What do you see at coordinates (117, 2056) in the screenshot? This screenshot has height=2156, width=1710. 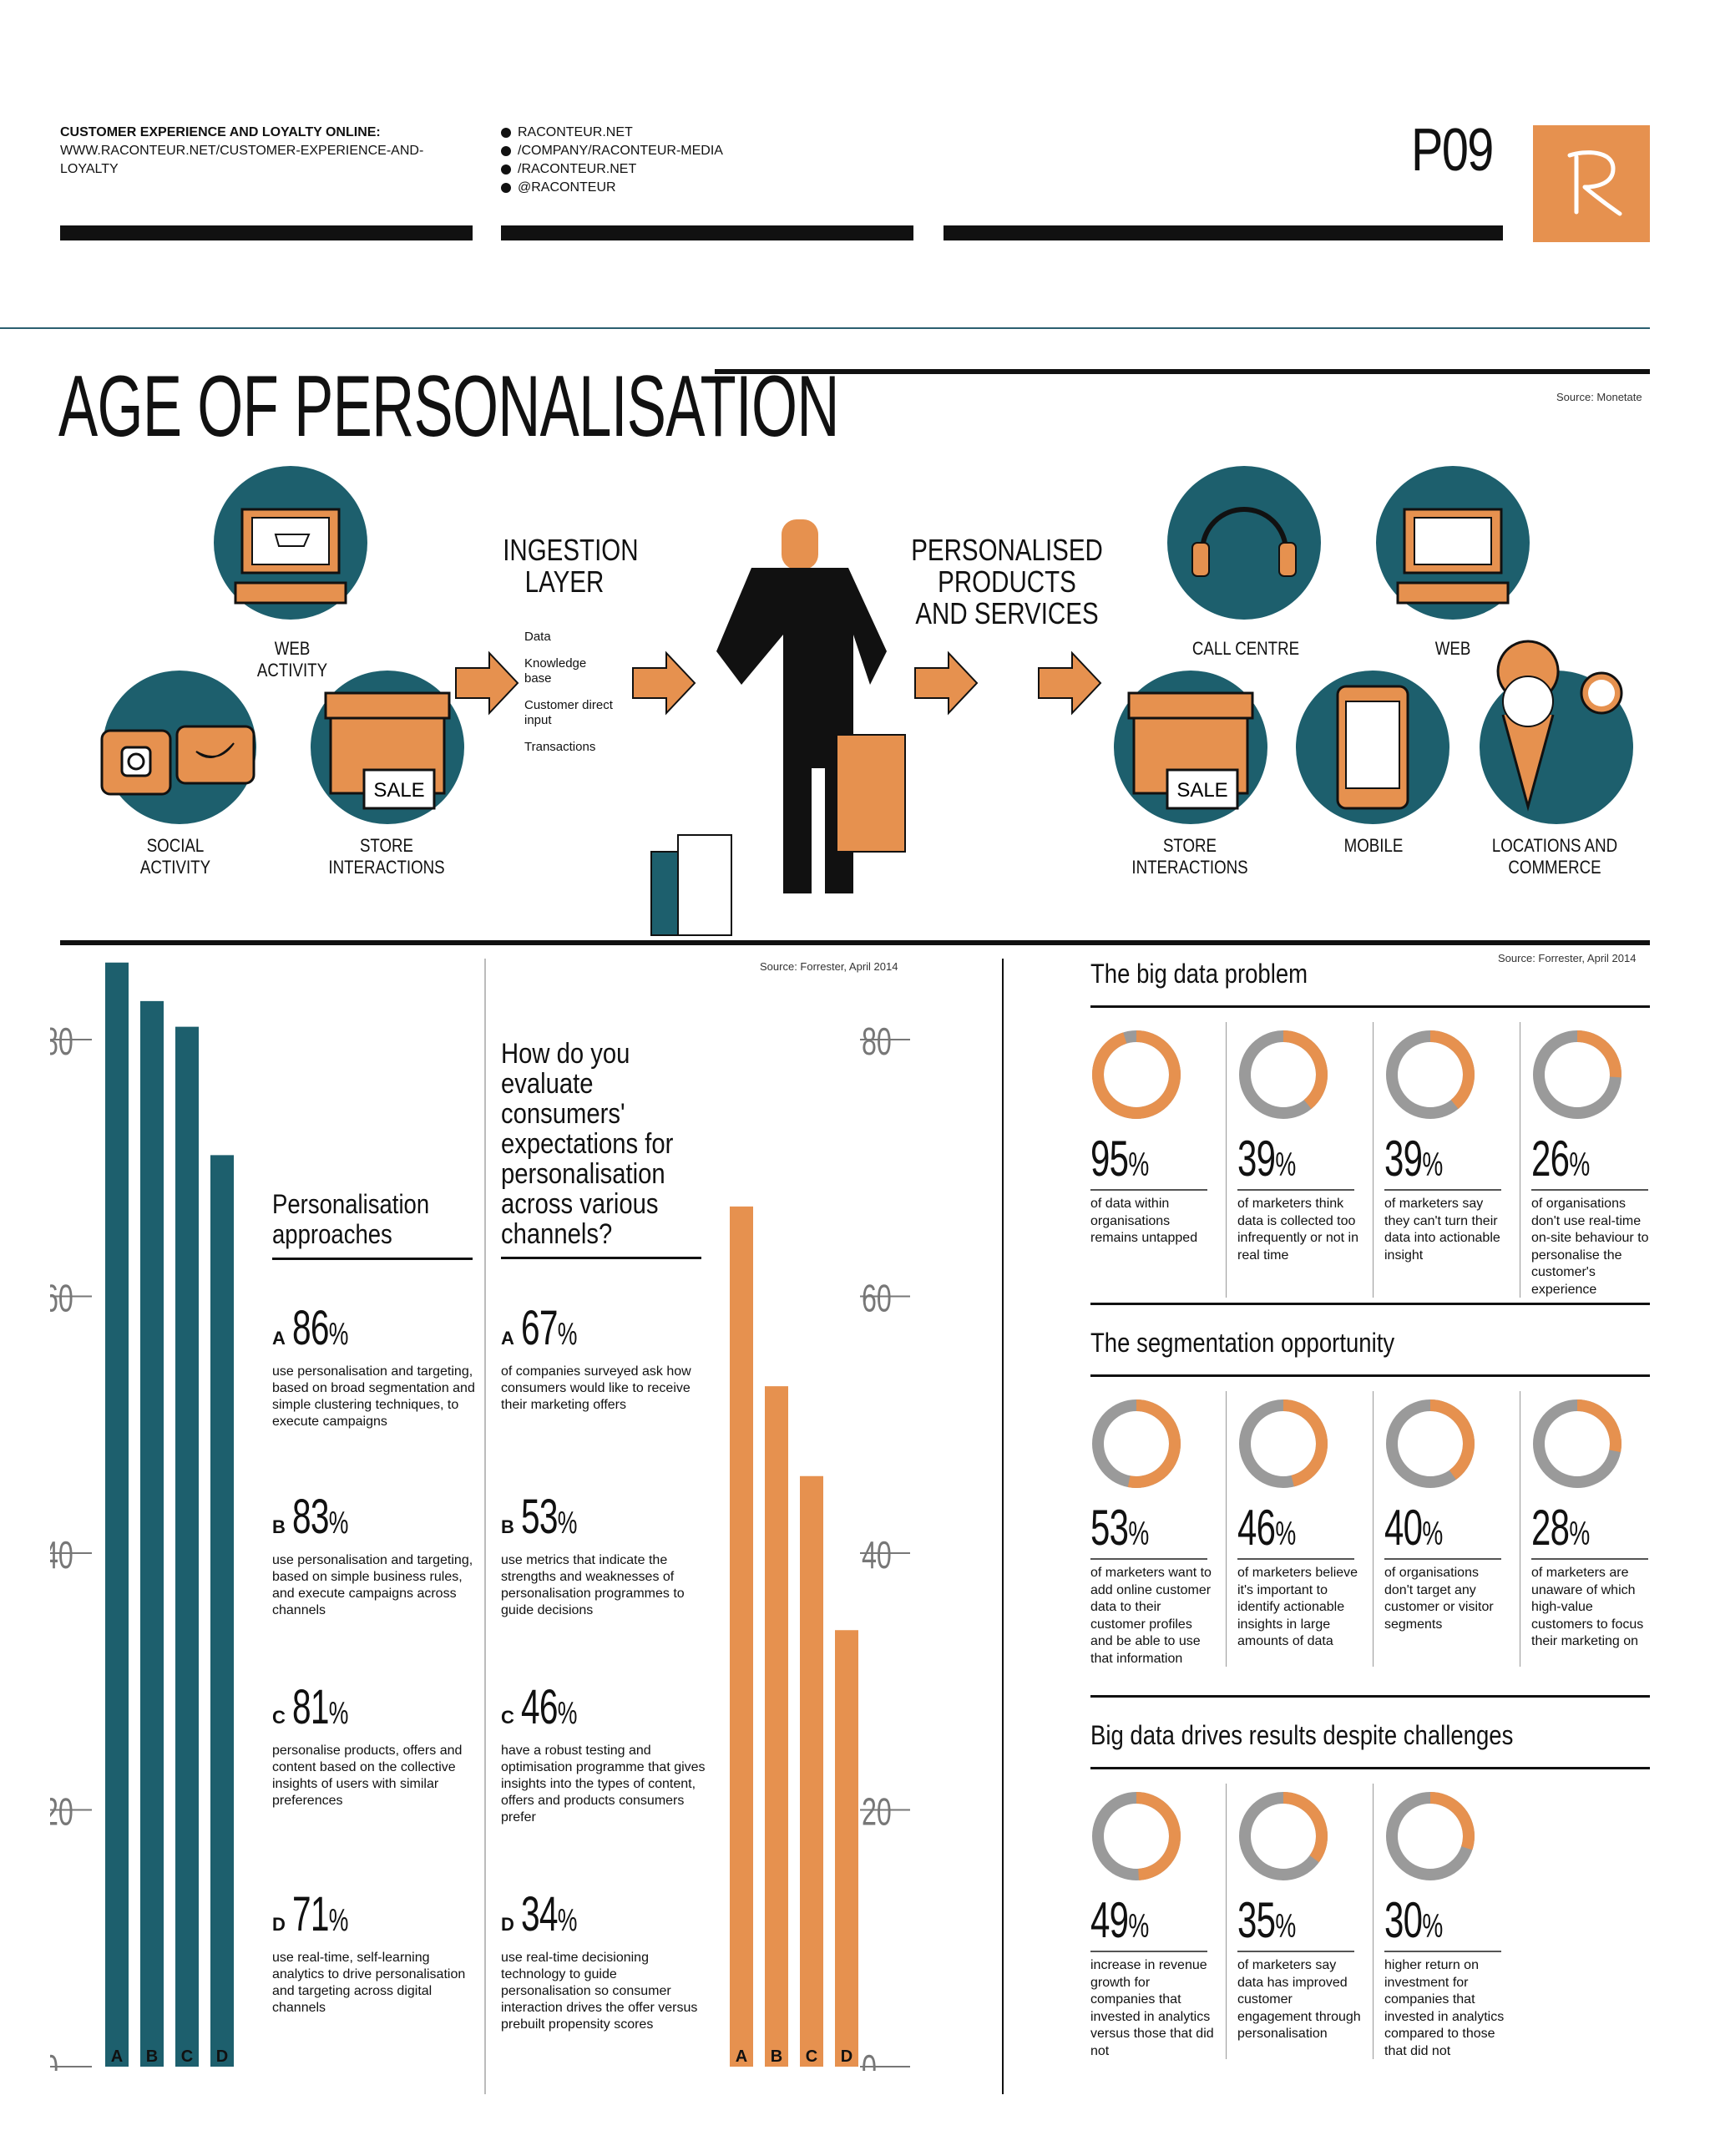 I see `bar-label-A: A` at bounding box center [117, 2056].